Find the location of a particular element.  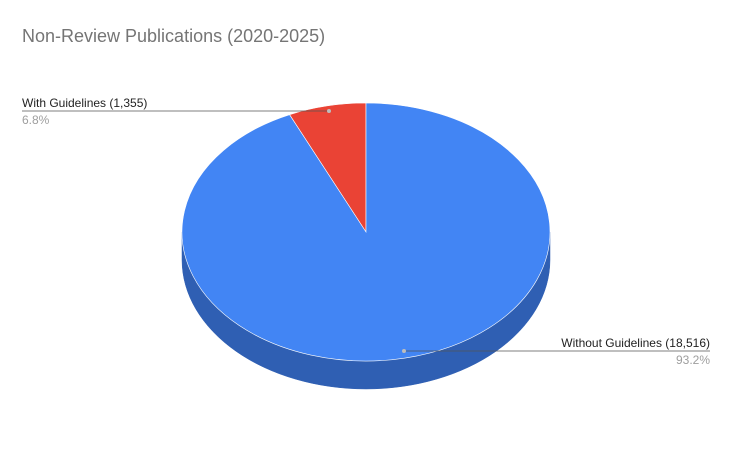

slice-percent: 93.2% is located at coordinates (693, 360).